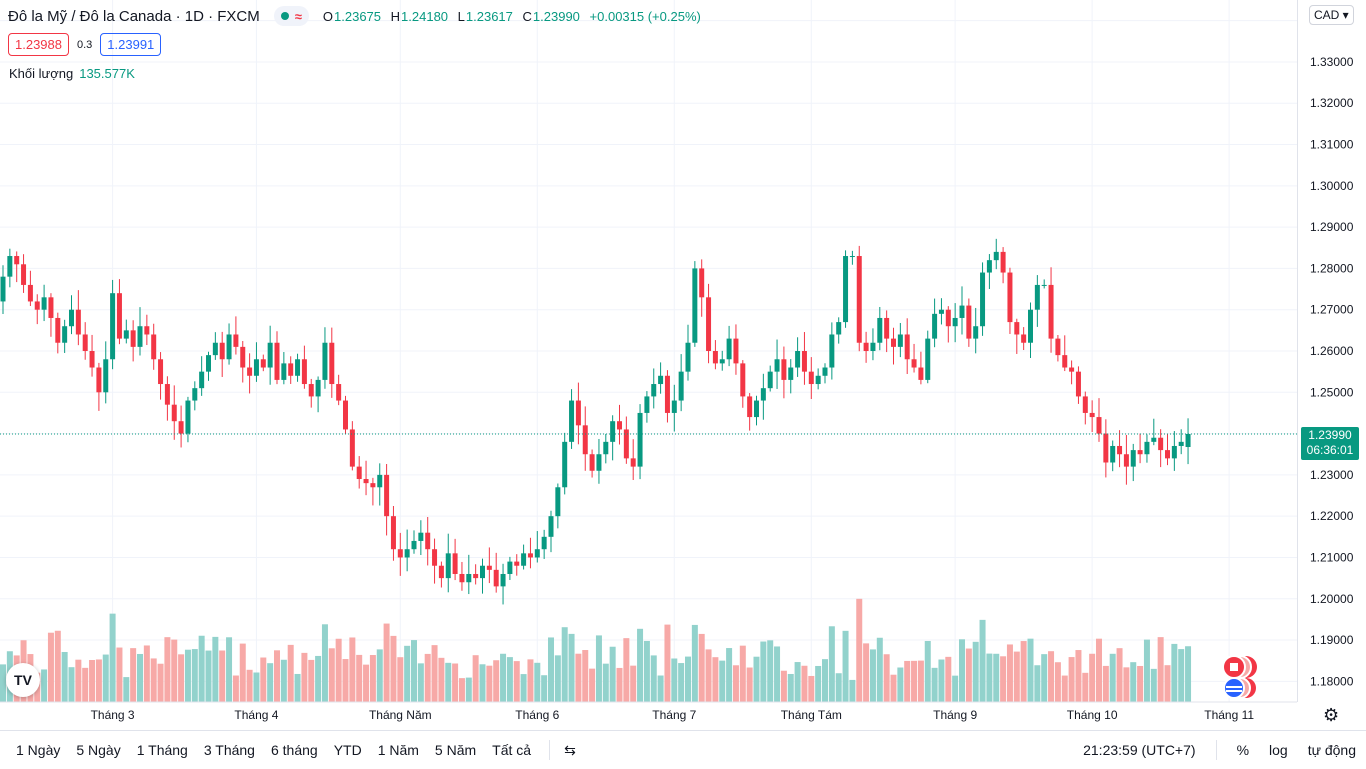  Describe the element at coordinates (38, 44) in the screenshot. I see `sell-button: 1.23988` at that location.